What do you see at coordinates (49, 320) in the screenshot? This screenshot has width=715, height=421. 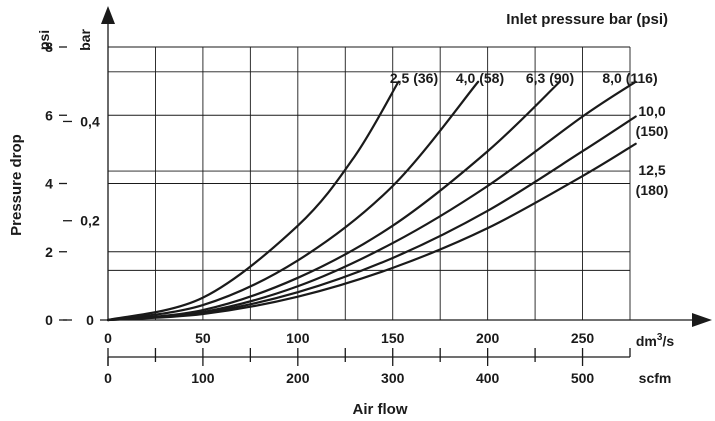 I see `y-tick-label-psi: 0` at bounding box center [49, 320].